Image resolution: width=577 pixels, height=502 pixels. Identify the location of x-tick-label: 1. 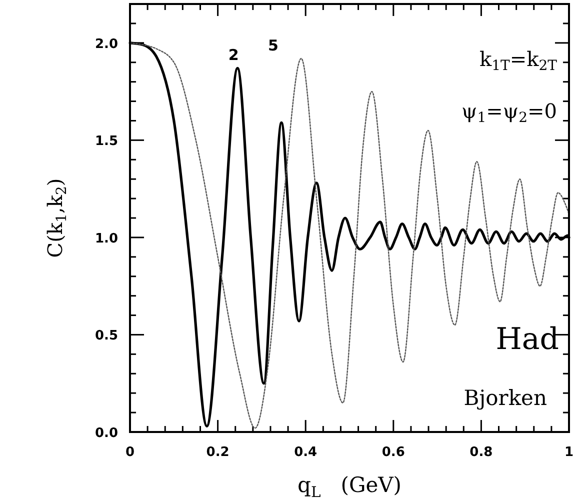
(569, 452).